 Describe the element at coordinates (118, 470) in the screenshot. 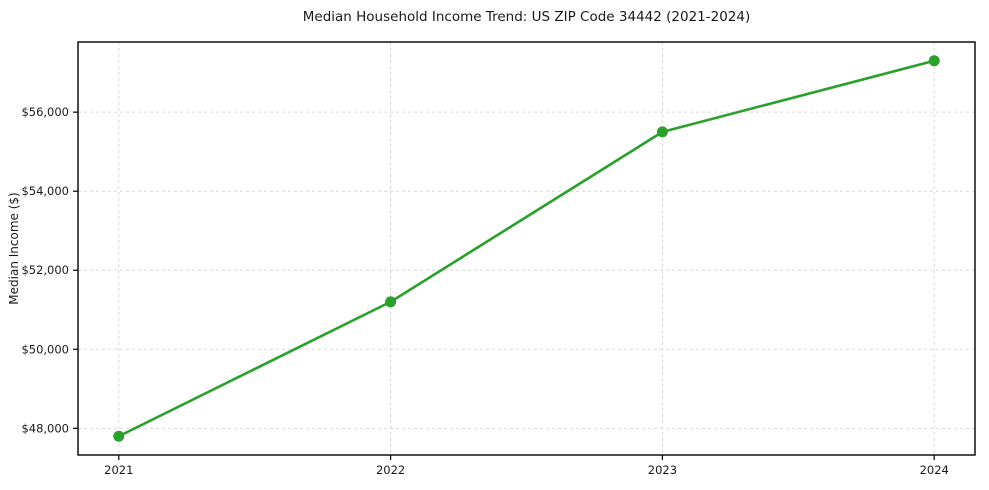

I see `x-tick-label: 2021` at that location.